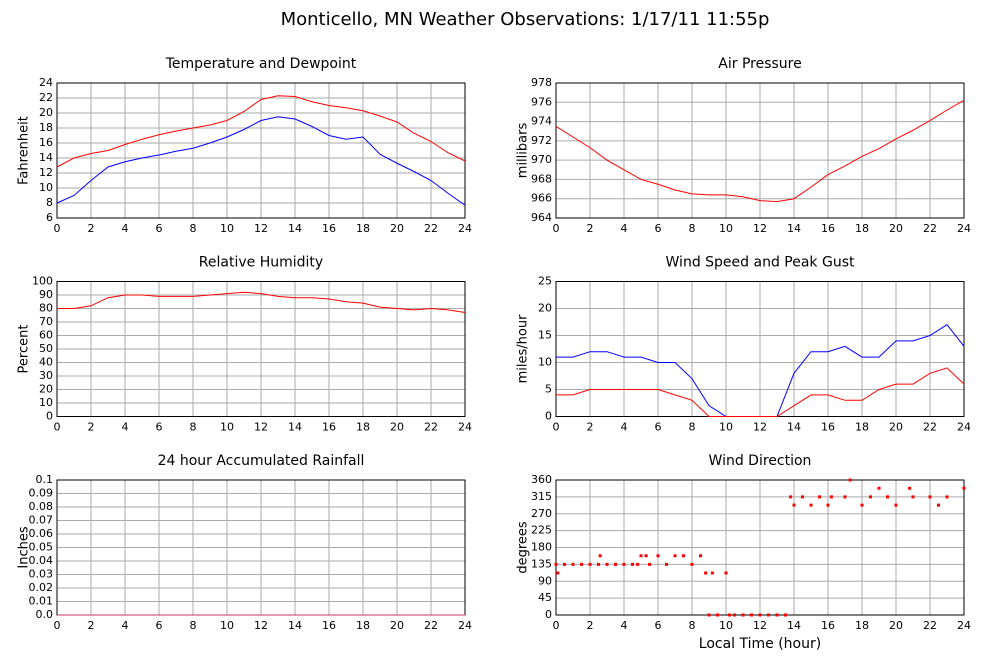 Image resolution: width=999 pixels, height=659 pixels. I want to click on y-tick-label: 24, so click(46, 82).